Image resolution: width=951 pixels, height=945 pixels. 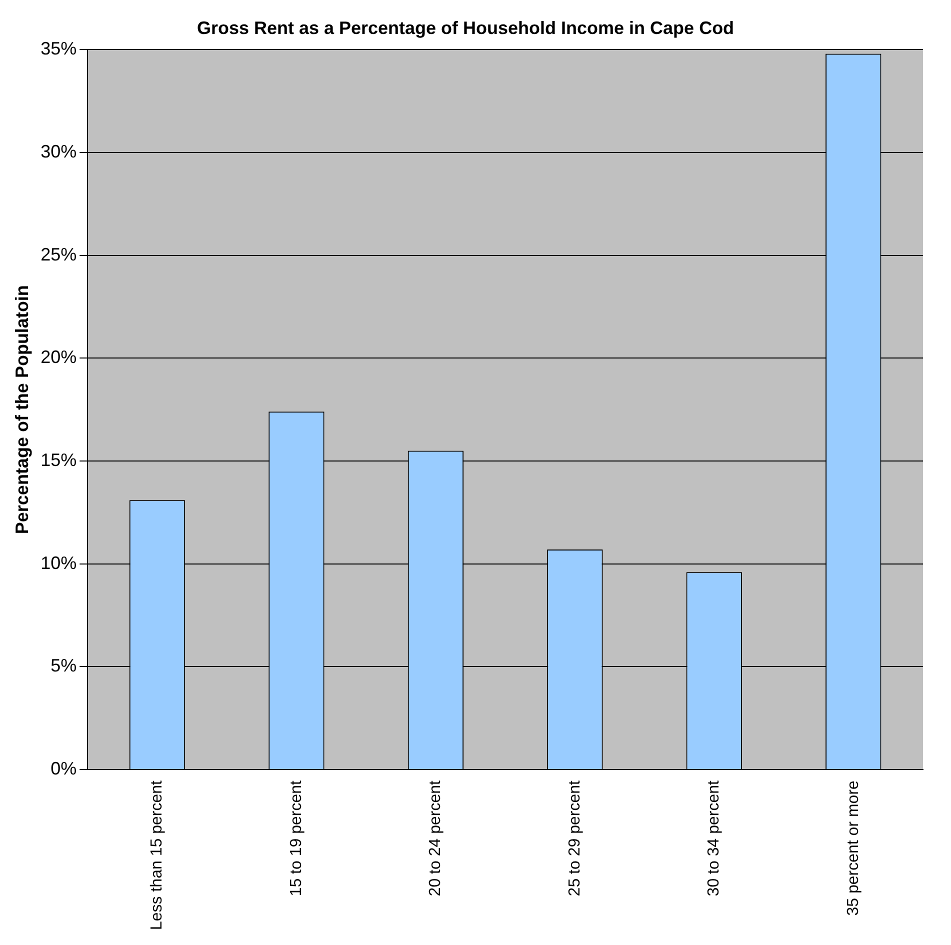 I want to click on y-axis-title: Percentage of the Populatoin, so click(x=22, y=409).